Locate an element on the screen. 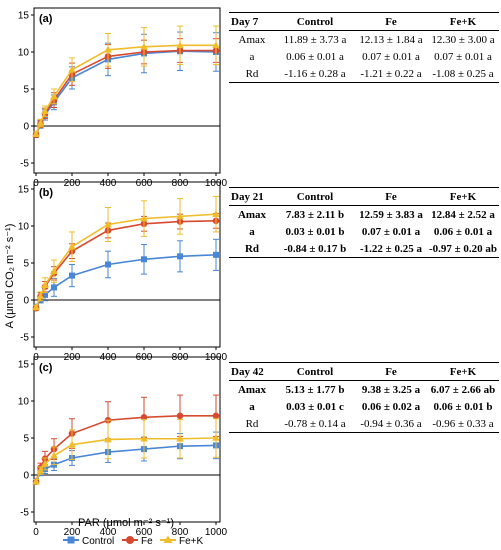  table-header-row: Day 42 Control Fe Fe+K is located at coordinates (364, 371).